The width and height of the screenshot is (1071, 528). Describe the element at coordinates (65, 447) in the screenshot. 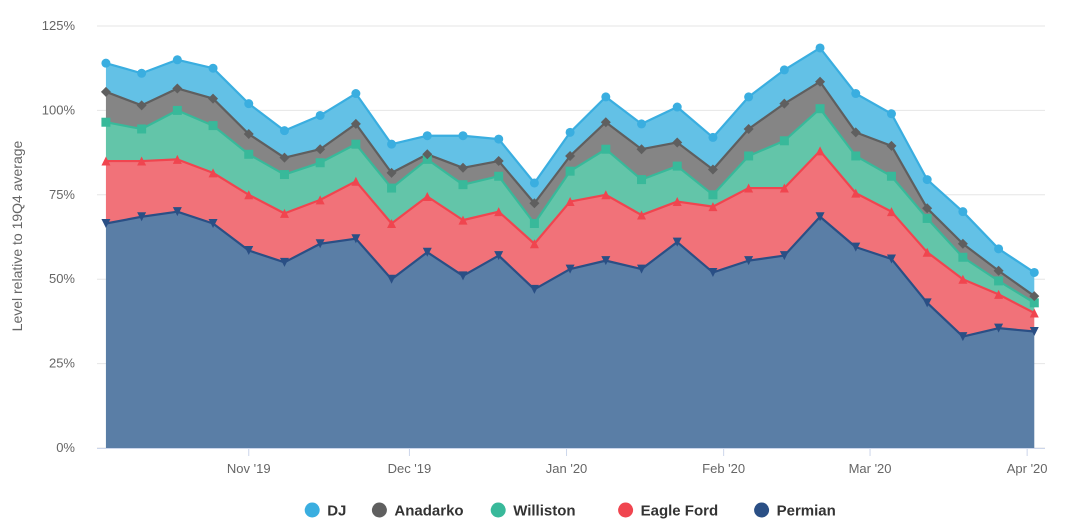

I see `y-tick-label: 0%` at that location.